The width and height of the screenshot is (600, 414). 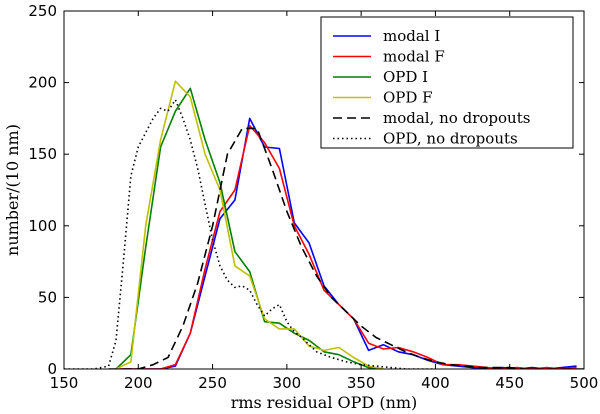 What do you see at coordinates (47, 297) in the screenshot?
I see `y-tick-label: 50` at bounding box center [47, 297].